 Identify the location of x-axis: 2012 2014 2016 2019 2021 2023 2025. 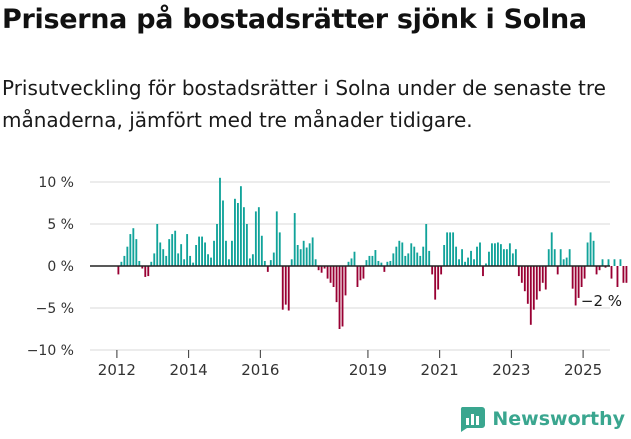
(350, 364).